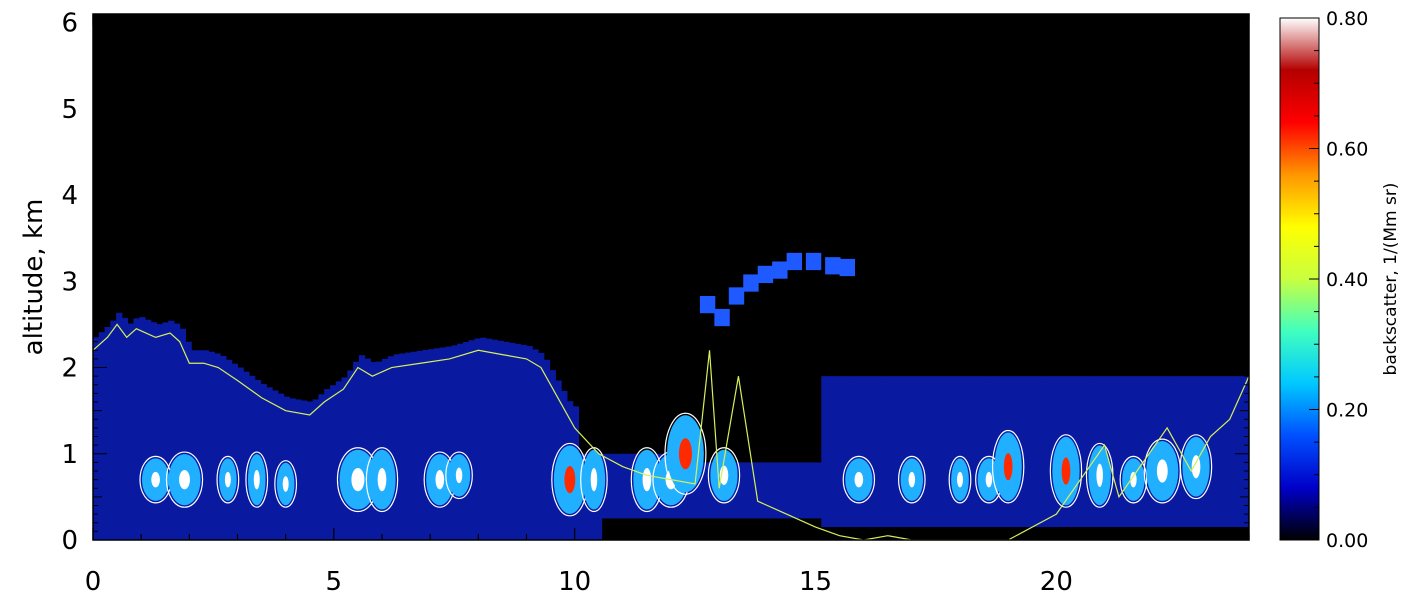  What do you see at coordinates (1347, 541) in the screenshot?
I see `colorbar-tick-label: 0.00` at bounding box center [1347, 541].